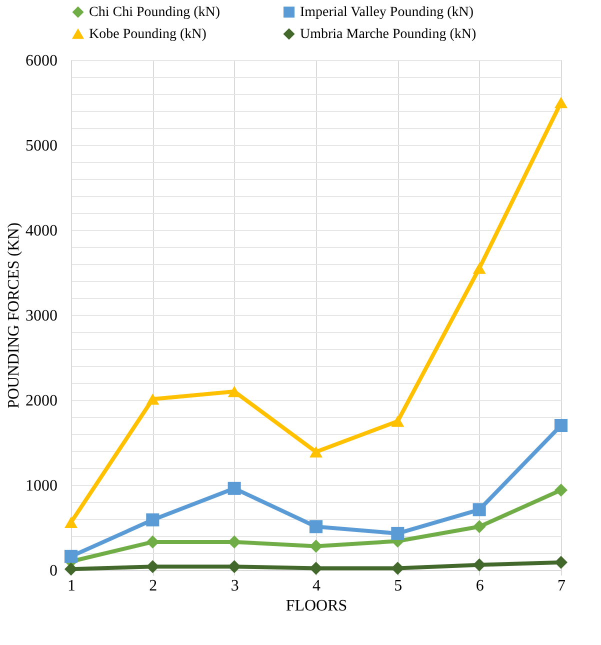 This screenshot has width=601, height=645. What do you see at coordinates (480, 586) in the screenshot?
I see `x-tick-label: 6` at bounding box center [480, 586].